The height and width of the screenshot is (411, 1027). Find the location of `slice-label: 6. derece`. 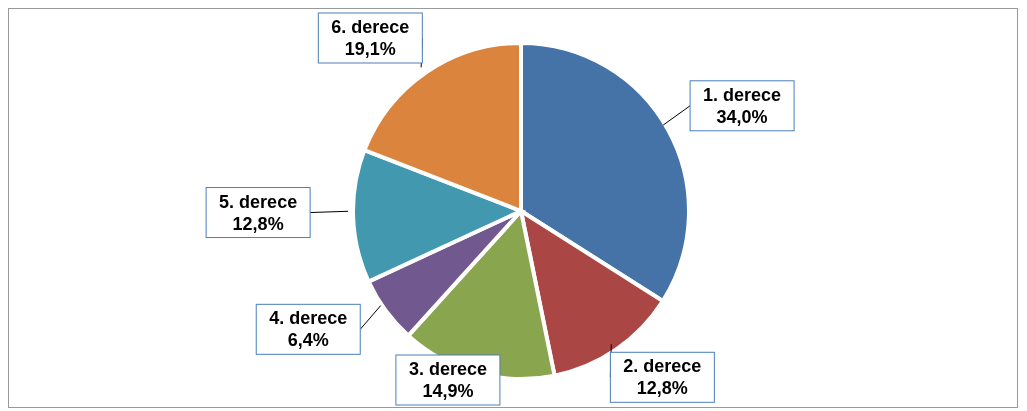

slice-label: 6. derece is located at coordinates (370, 27).